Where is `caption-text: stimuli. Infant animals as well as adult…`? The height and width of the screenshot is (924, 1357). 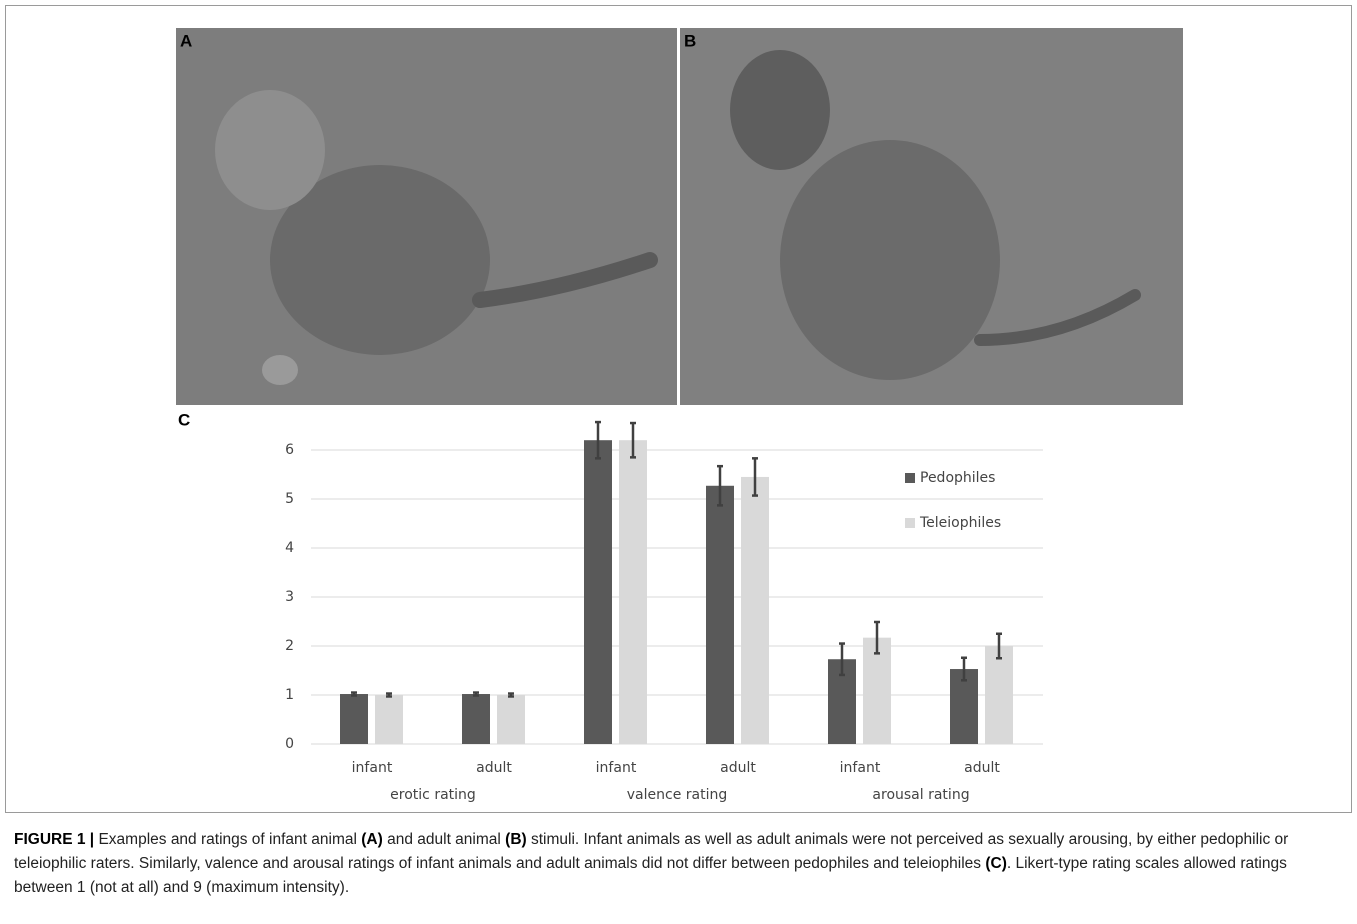 caption-text: stimuli. Infant animals as well as adult… is located at coordinates (651, 851).